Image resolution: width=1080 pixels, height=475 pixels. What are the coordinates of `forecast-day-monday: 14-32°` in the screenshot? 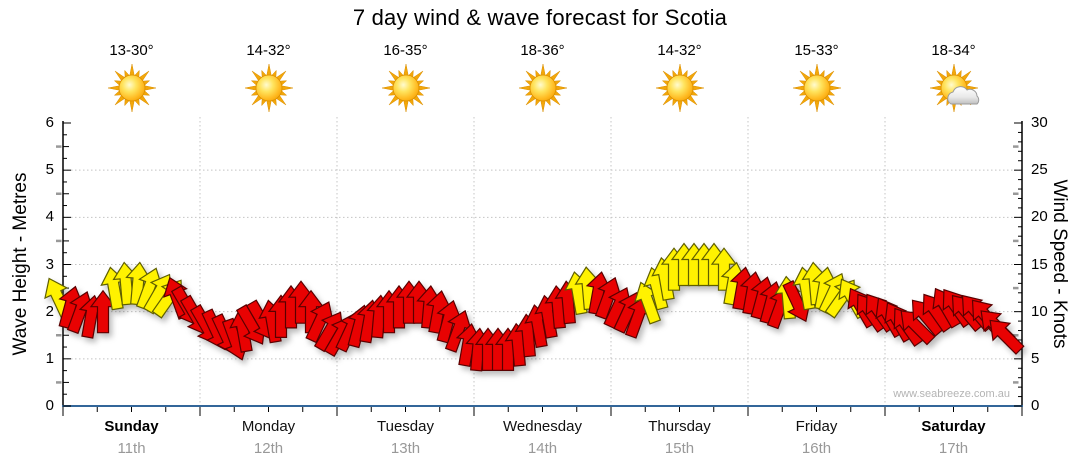 It's located at (268, 81).